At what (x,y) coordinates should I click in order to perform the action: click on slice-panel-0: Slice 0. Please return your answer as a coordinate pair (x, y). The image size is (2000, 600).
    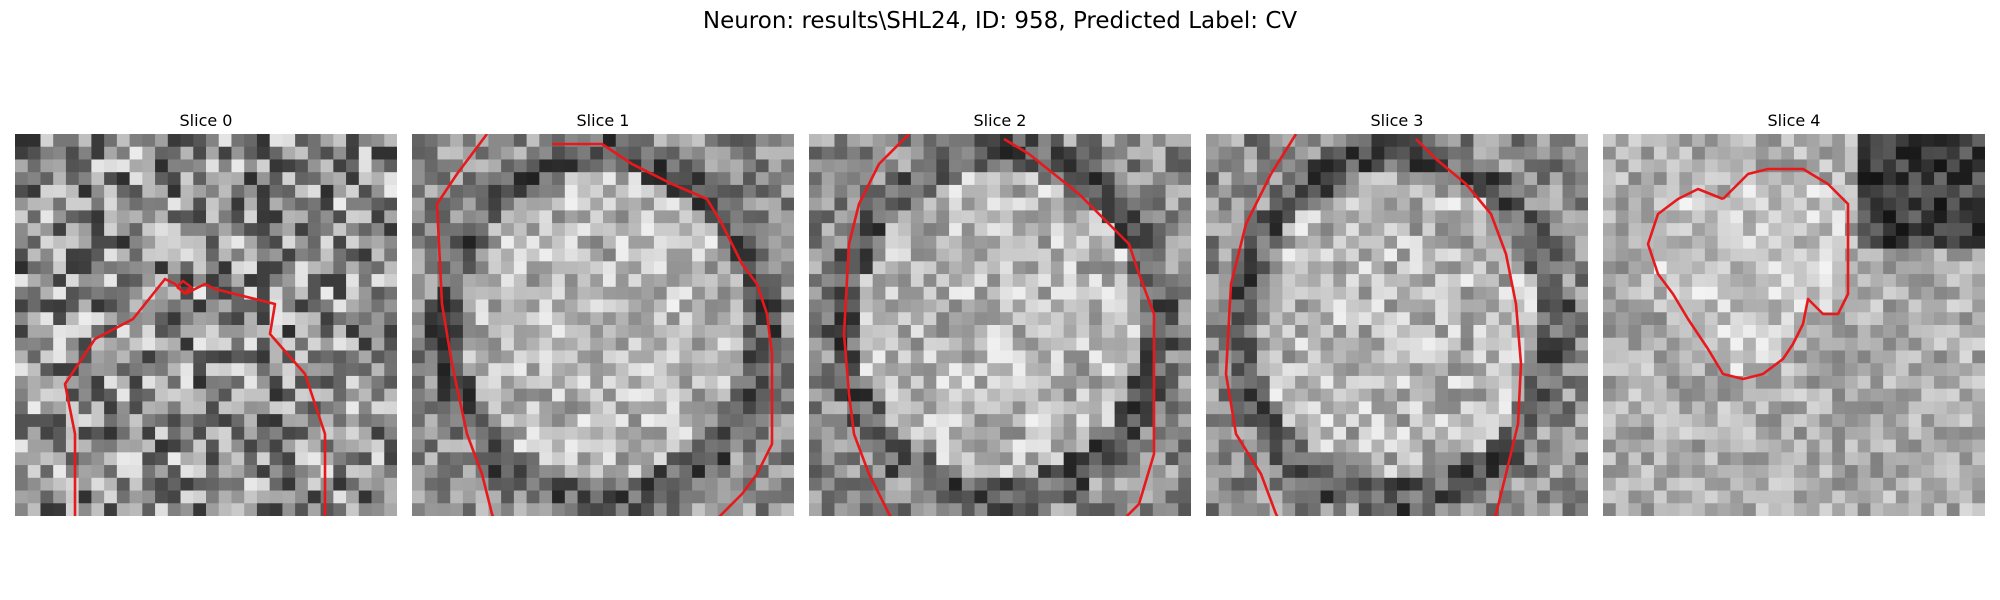
    Looking at the image, I should click on (206, 313).